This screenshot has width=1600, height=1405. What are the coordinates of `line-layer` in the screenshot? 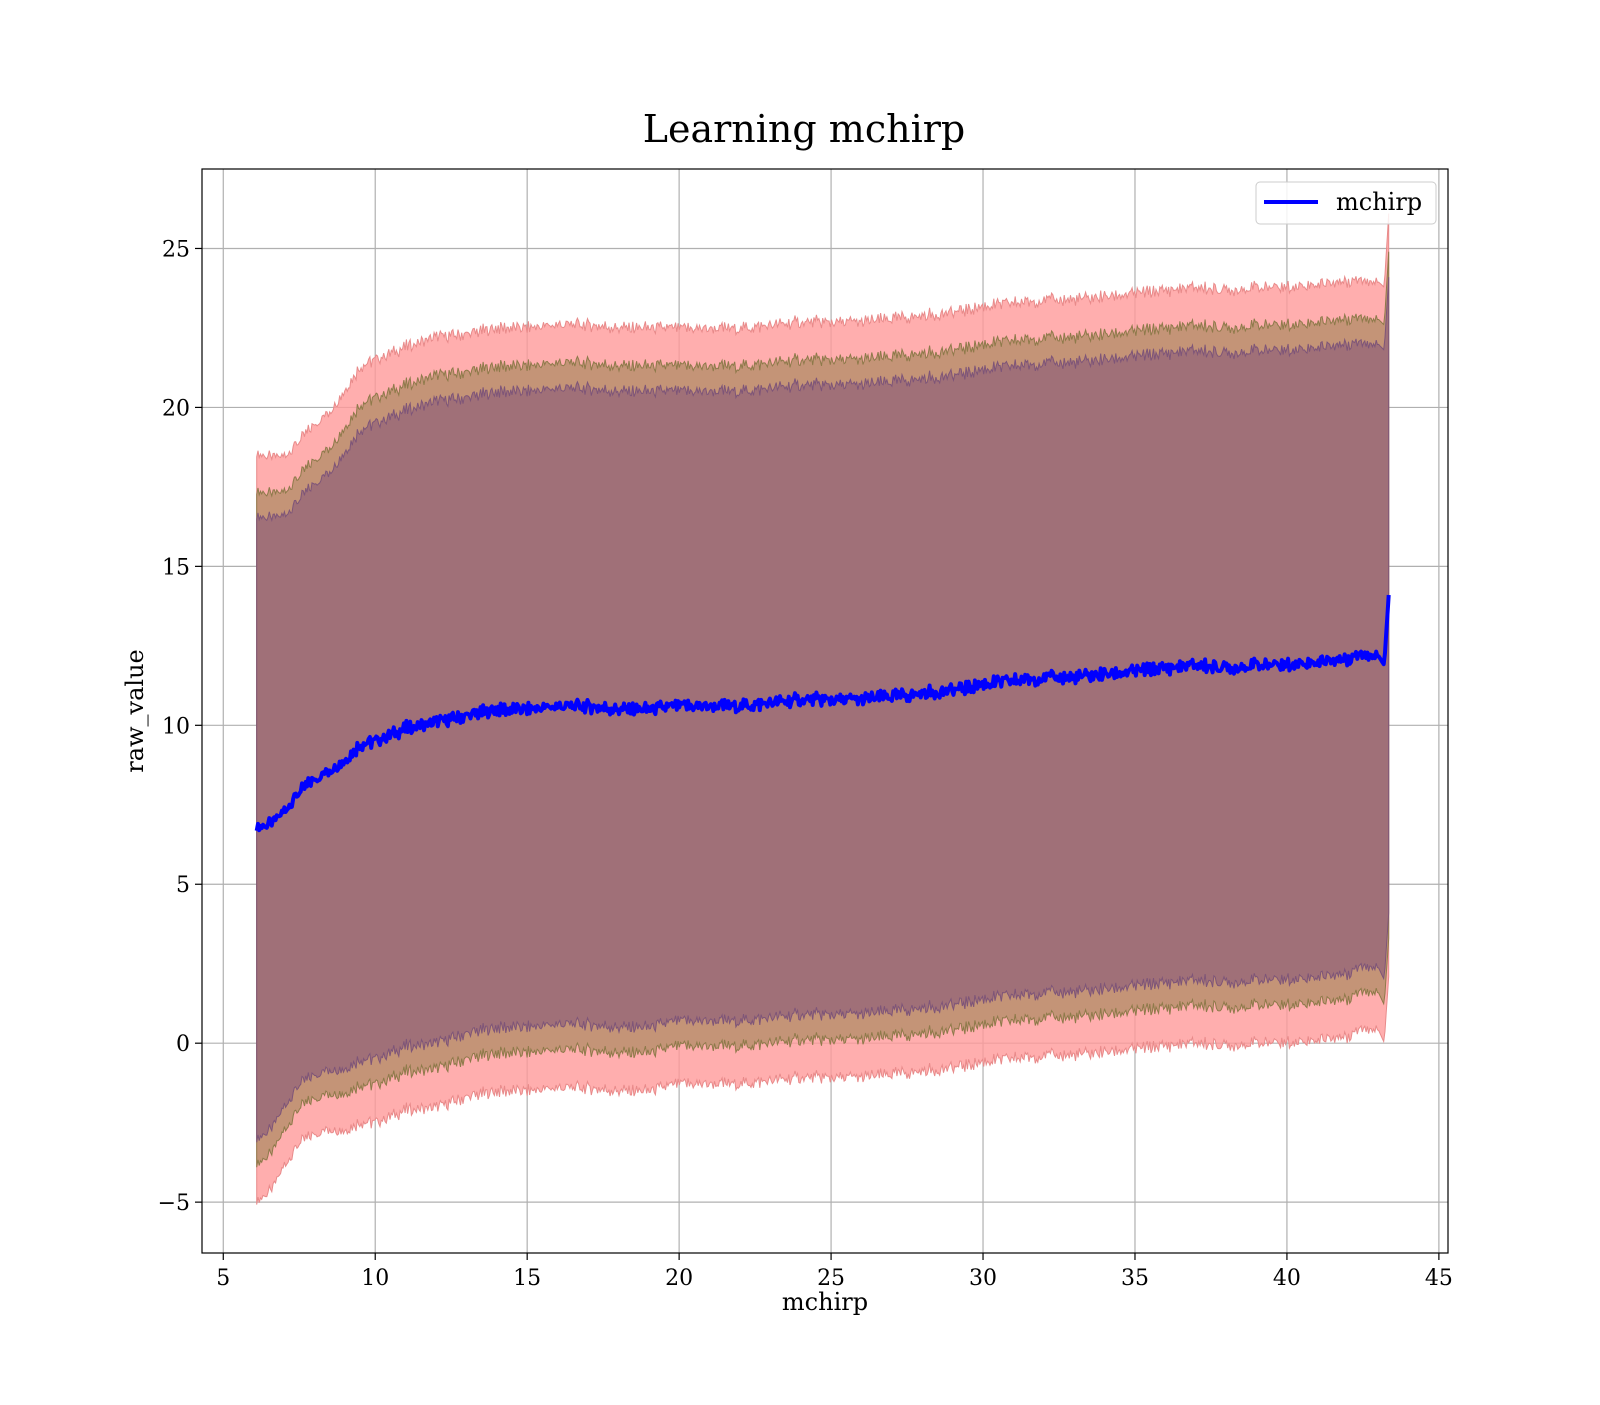 It's located at (822, 713).